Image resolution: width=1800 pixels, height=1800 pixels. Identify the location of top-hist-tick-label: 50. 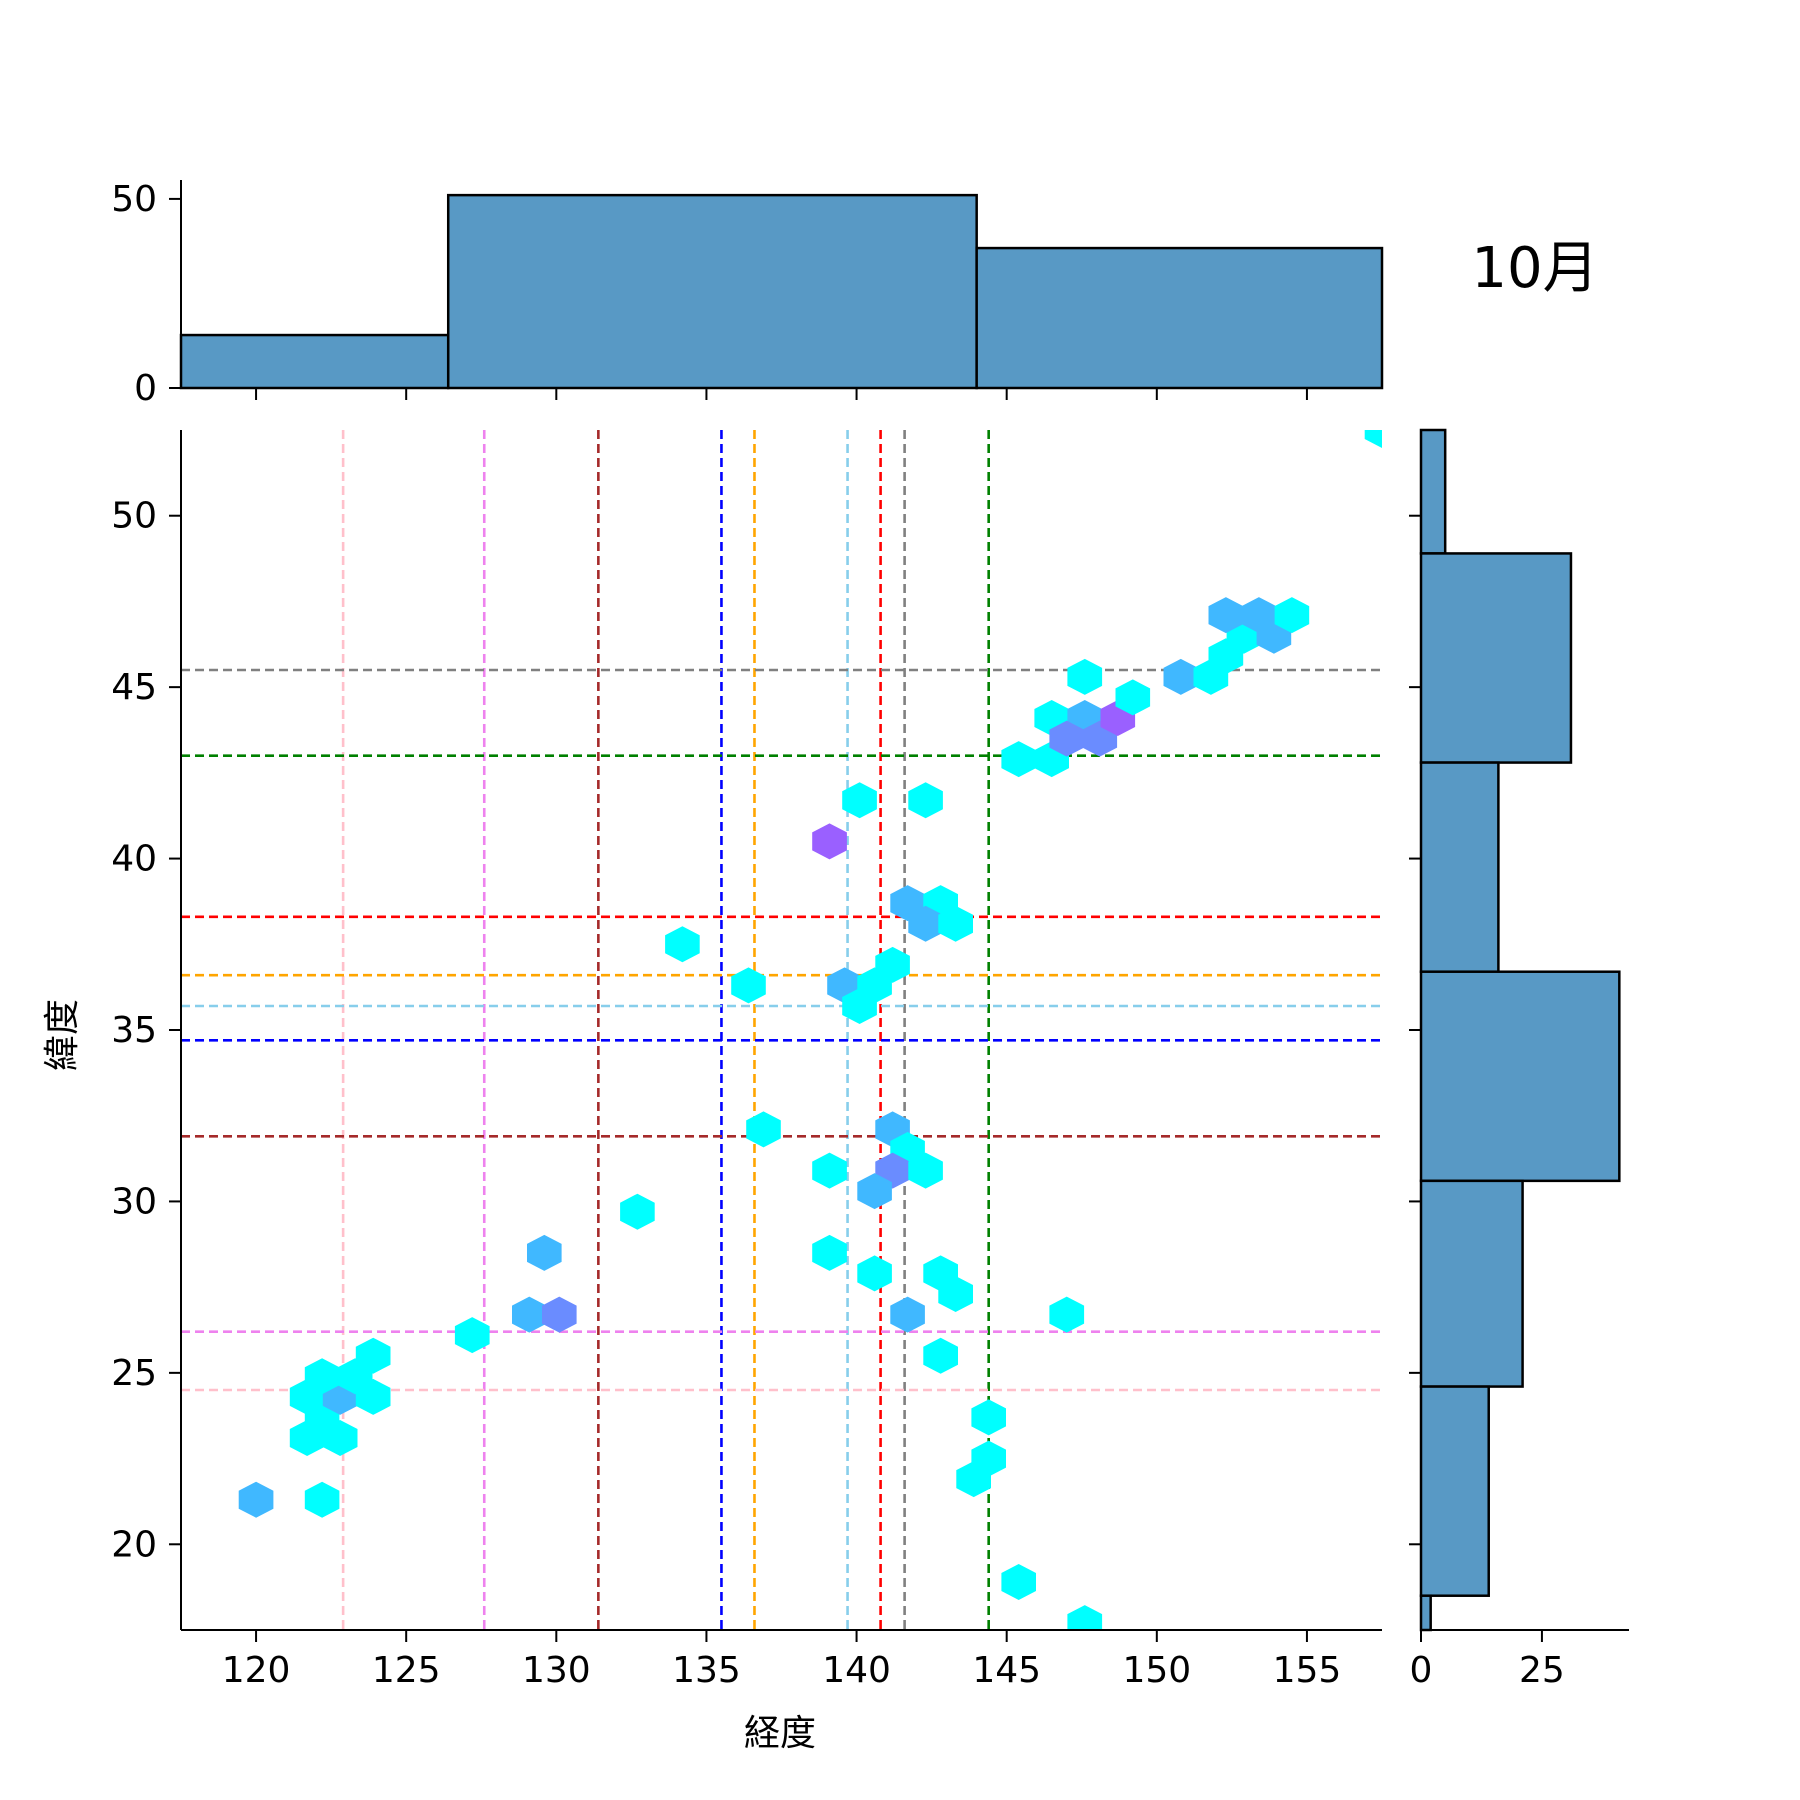
(134, 199).